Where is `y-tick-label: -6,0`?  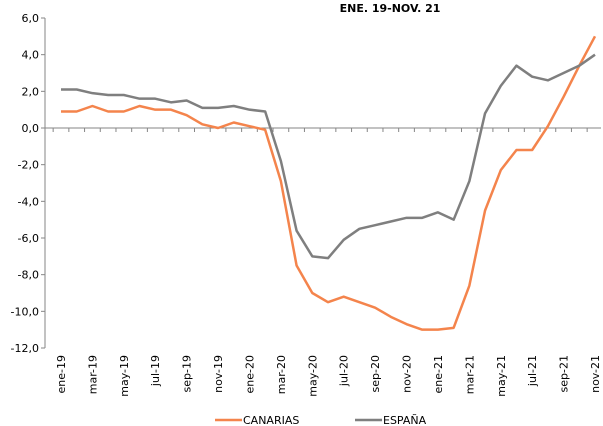
y-tick-label: -6,0 is located at coordinates (28, 238).